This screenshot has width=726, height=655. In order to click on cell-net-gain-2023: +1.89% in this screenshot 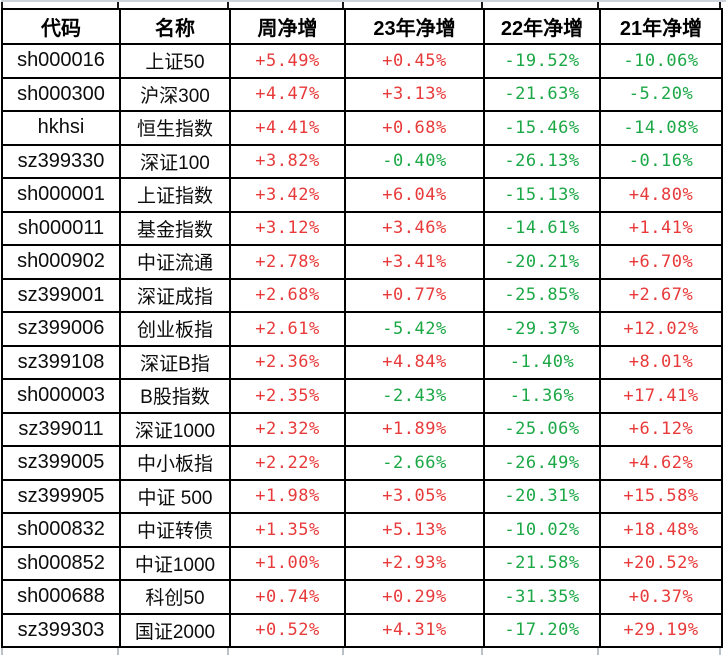, I will do `click(414, 429)`.